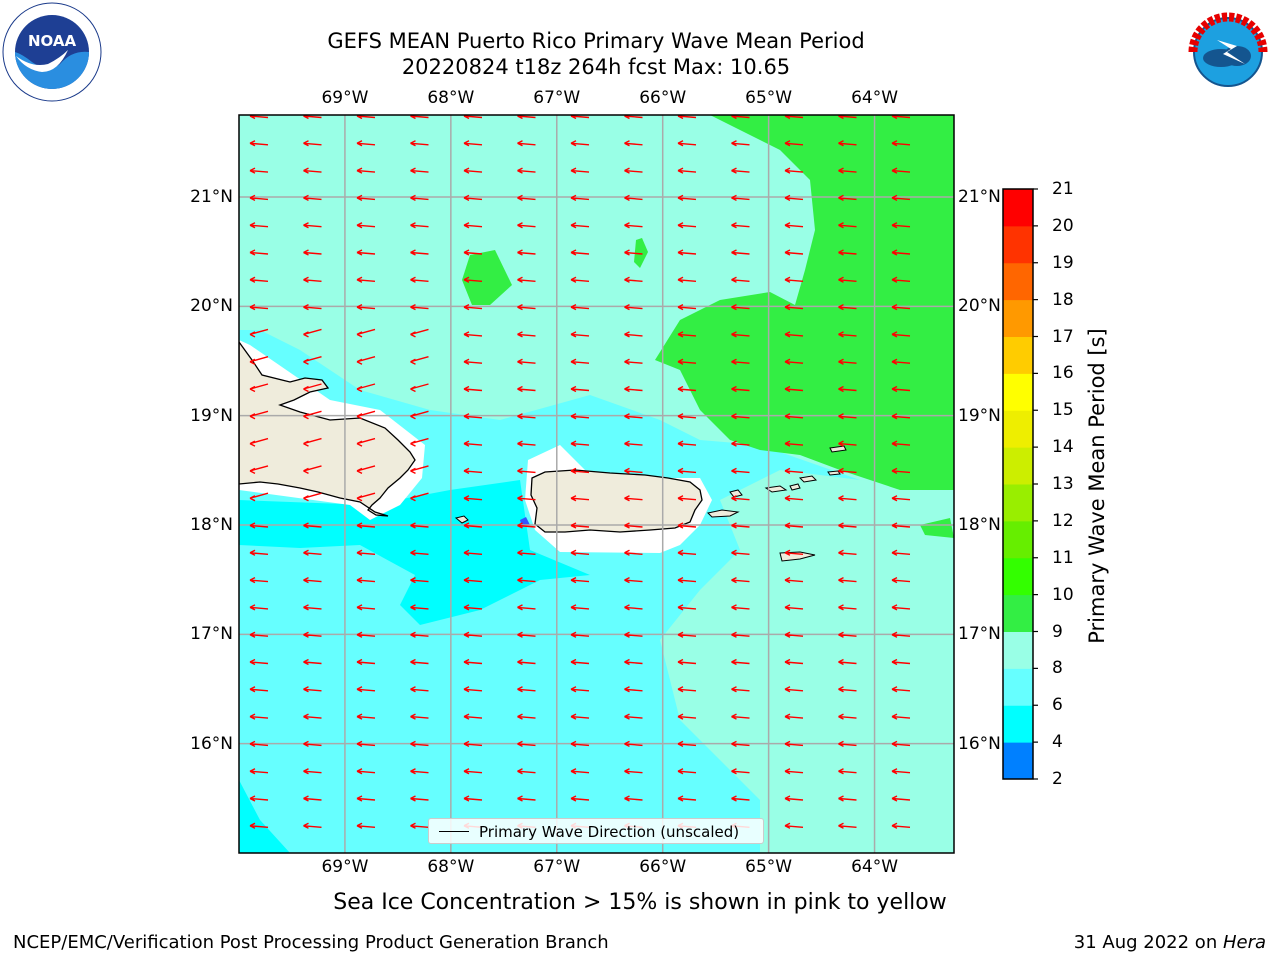 Image resolution: width=1280 pixels, height=960 pixels. I want to click on colorbar, so click(1020, 484).